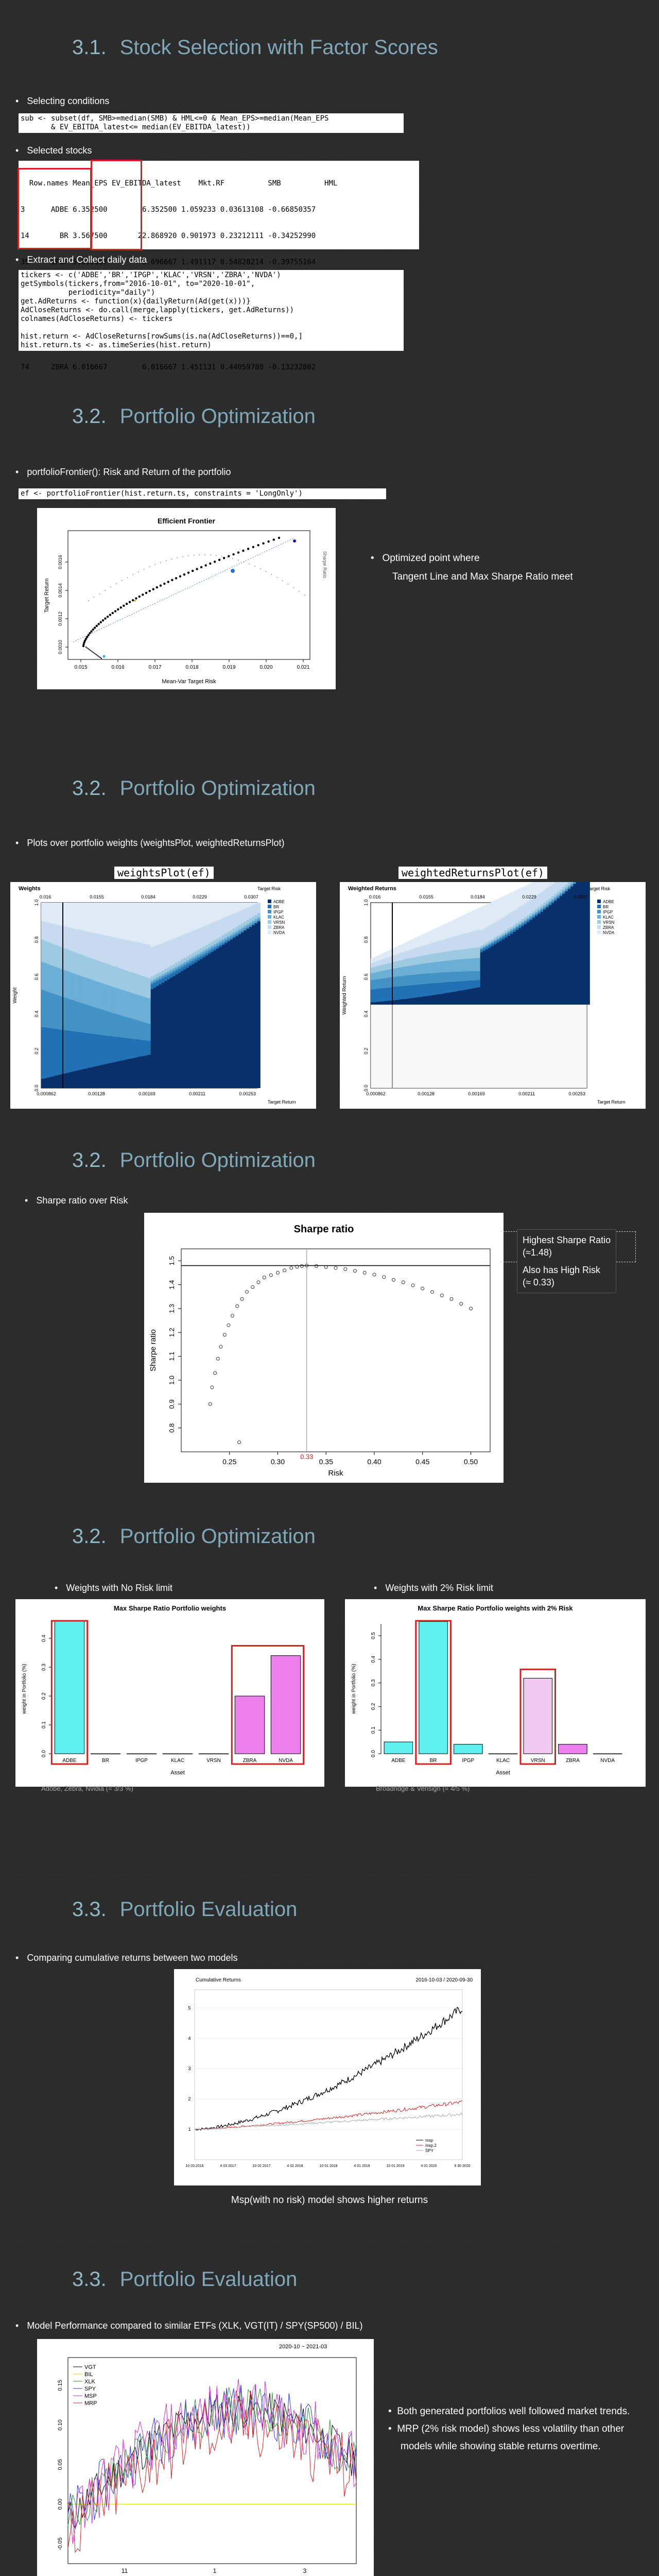 Image resolution: width=659 pixels, height=2576 pixels. What do you see at coordinates (55, 208) in the screenshot?
I see `highlight-box-names` at bounding box center [55, 208].